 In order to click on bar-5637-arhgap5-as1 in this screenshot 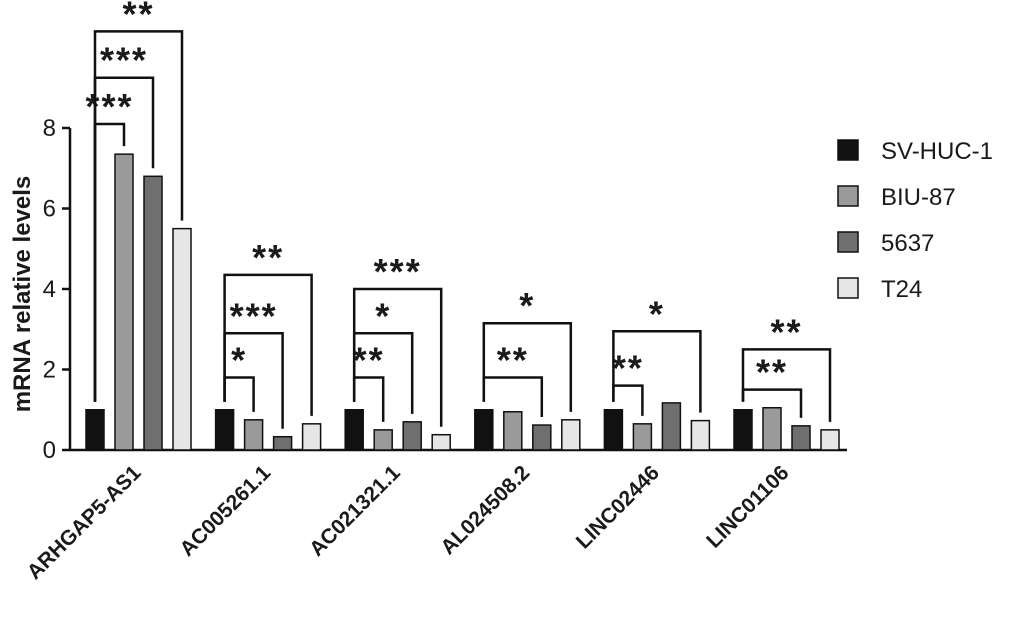, I will do `click(153, 313)`.